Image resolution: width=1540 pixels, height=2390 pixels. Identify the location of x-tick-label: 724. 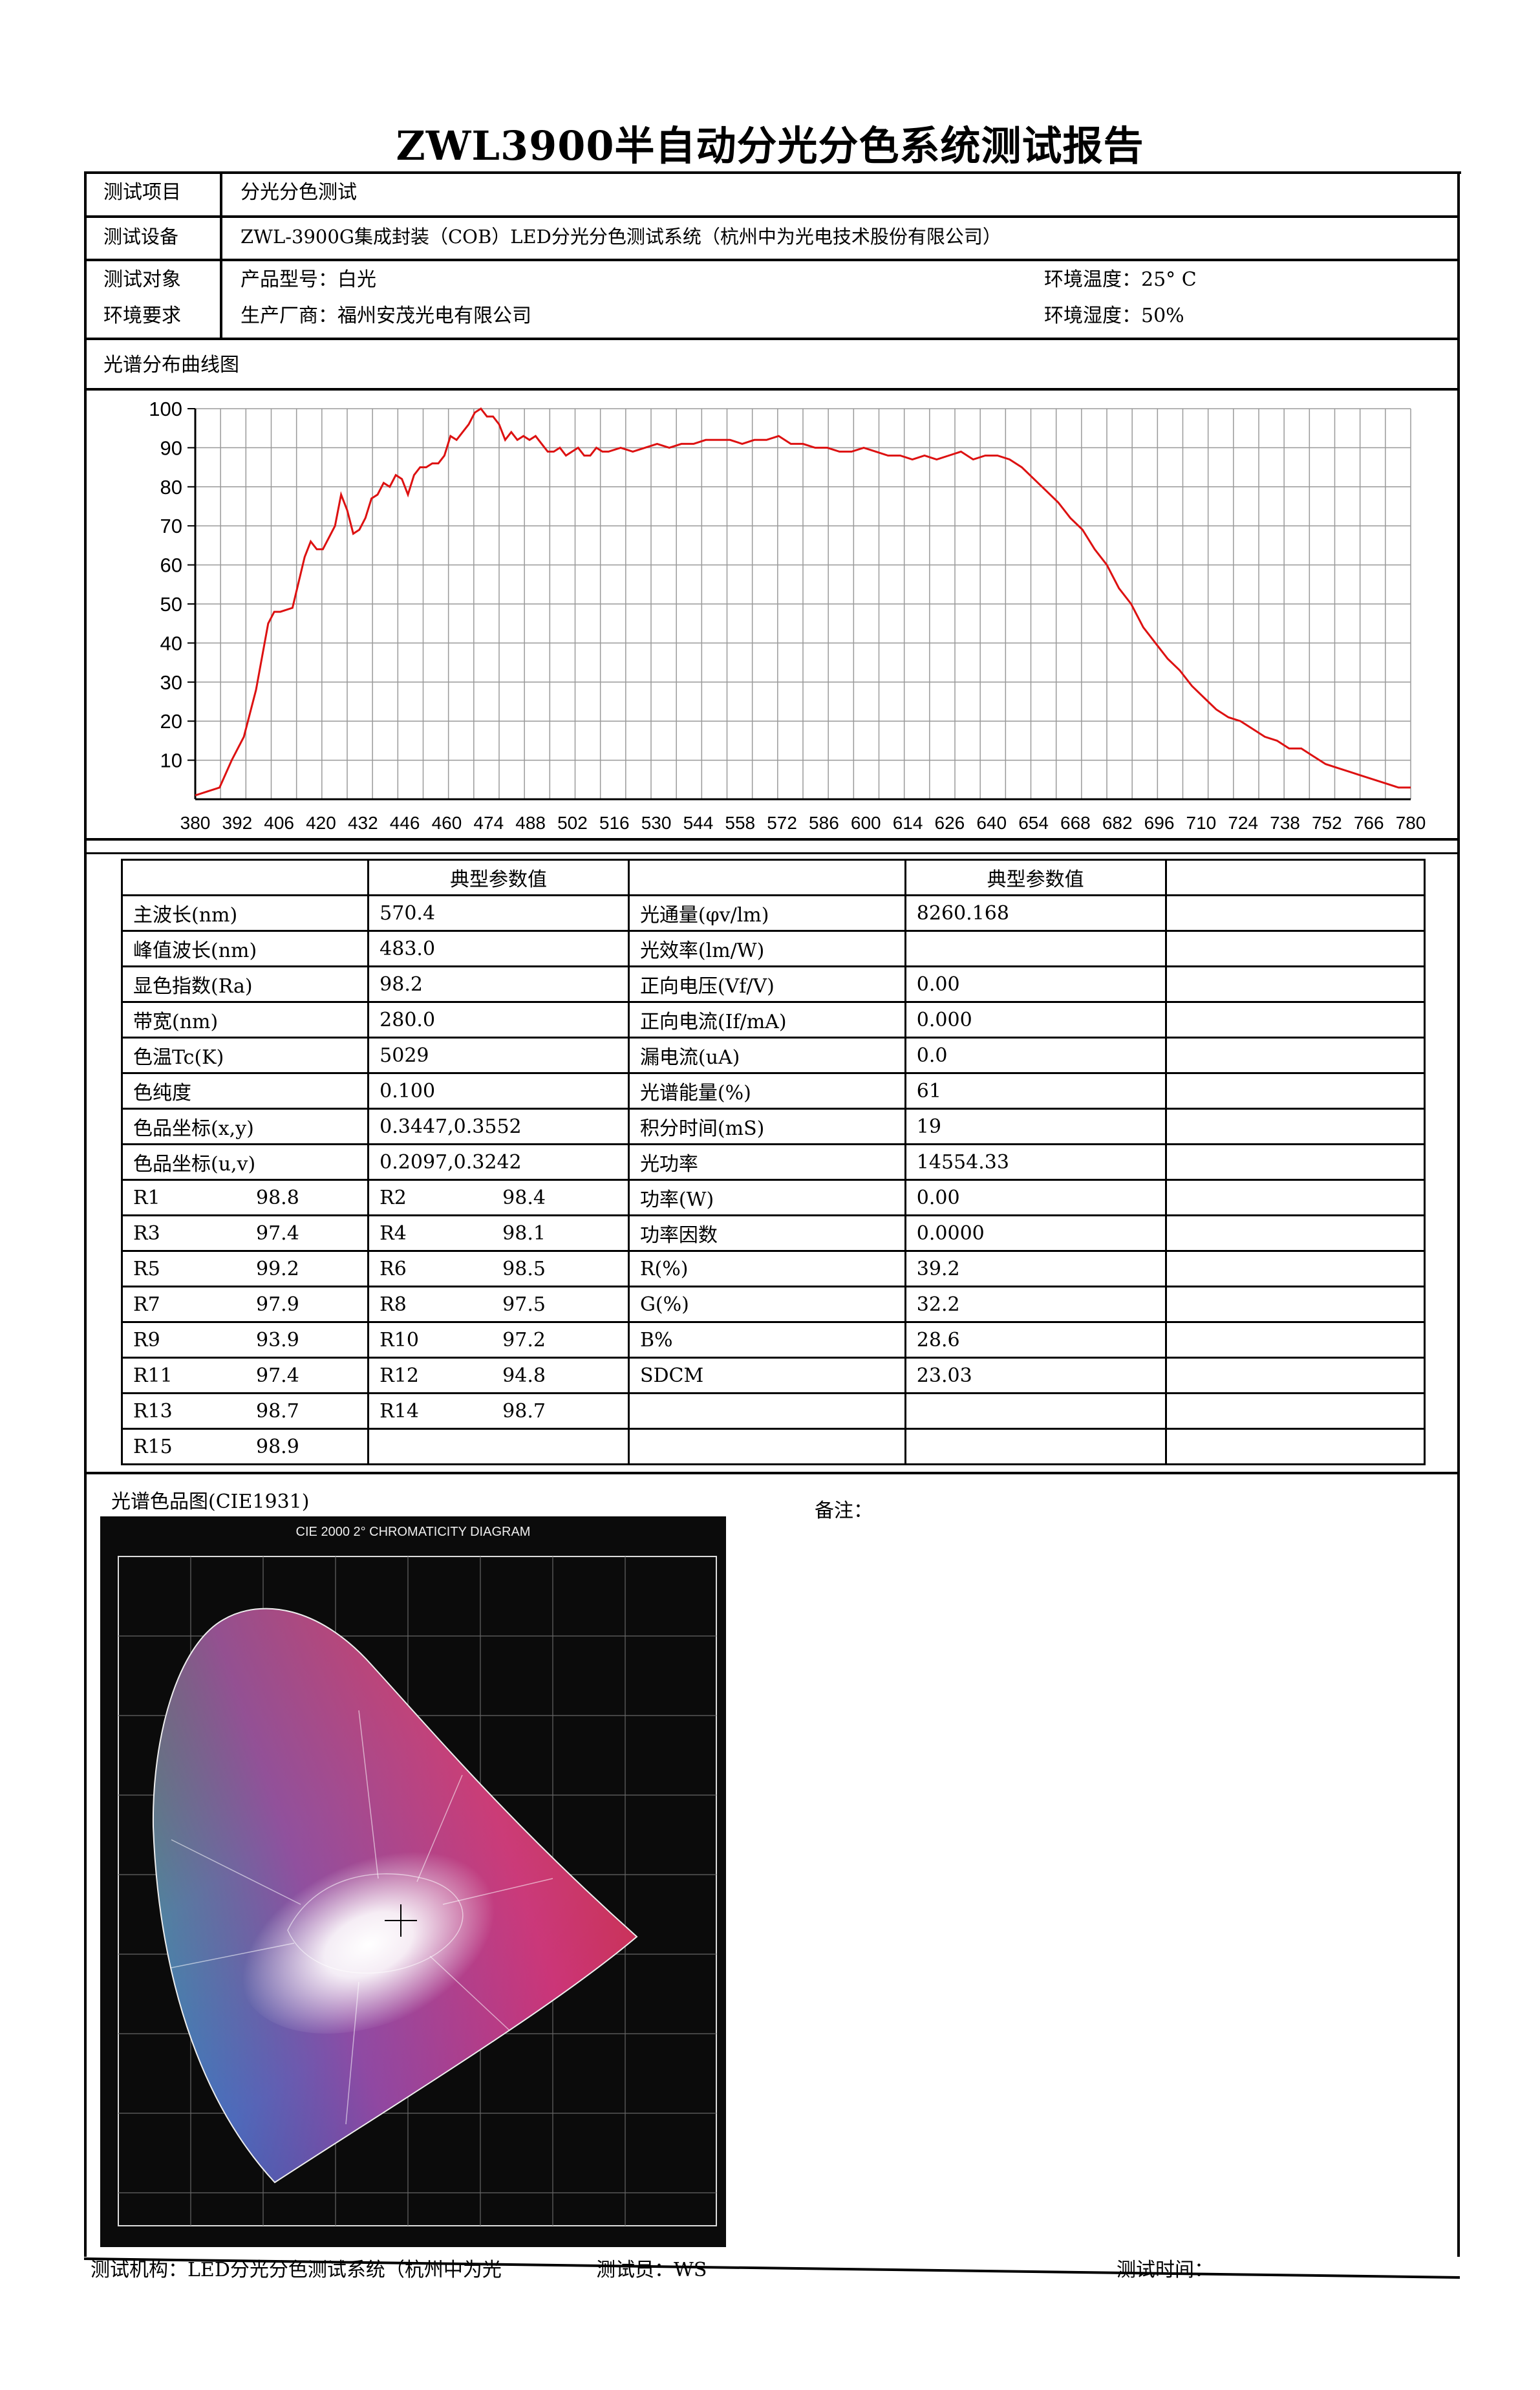
(1243, 823).